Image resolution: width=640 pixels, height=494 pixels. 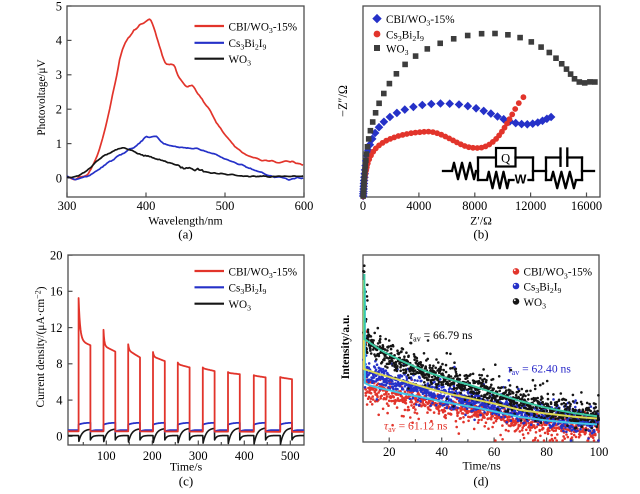 I want to click on svg-text: 40, so click(x=441, y=452).